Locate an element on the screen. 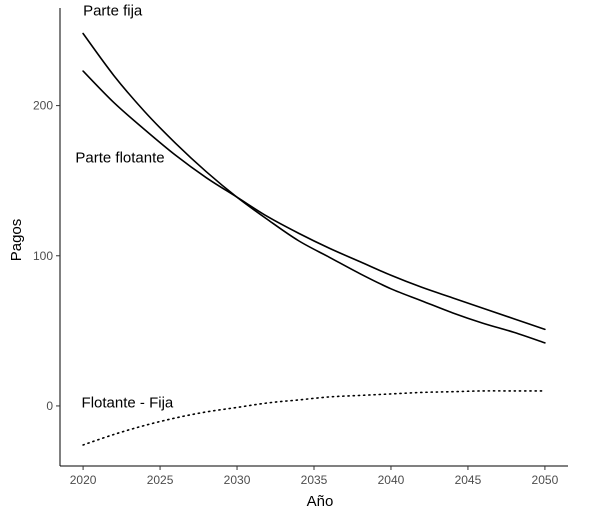 Image resolution: width=597 pixels, height=517 pixels. y-tick-label: 100 is located at coordinates (43, 256).